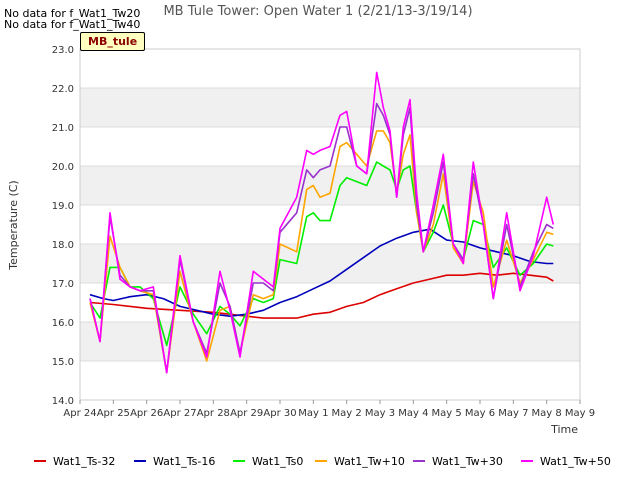 The width and height of the screenshot is (640, 480). Describe the element at coordinates (184, 461) in the screenshot. I see `legend-label: Wat1_Ts-16` at that location.